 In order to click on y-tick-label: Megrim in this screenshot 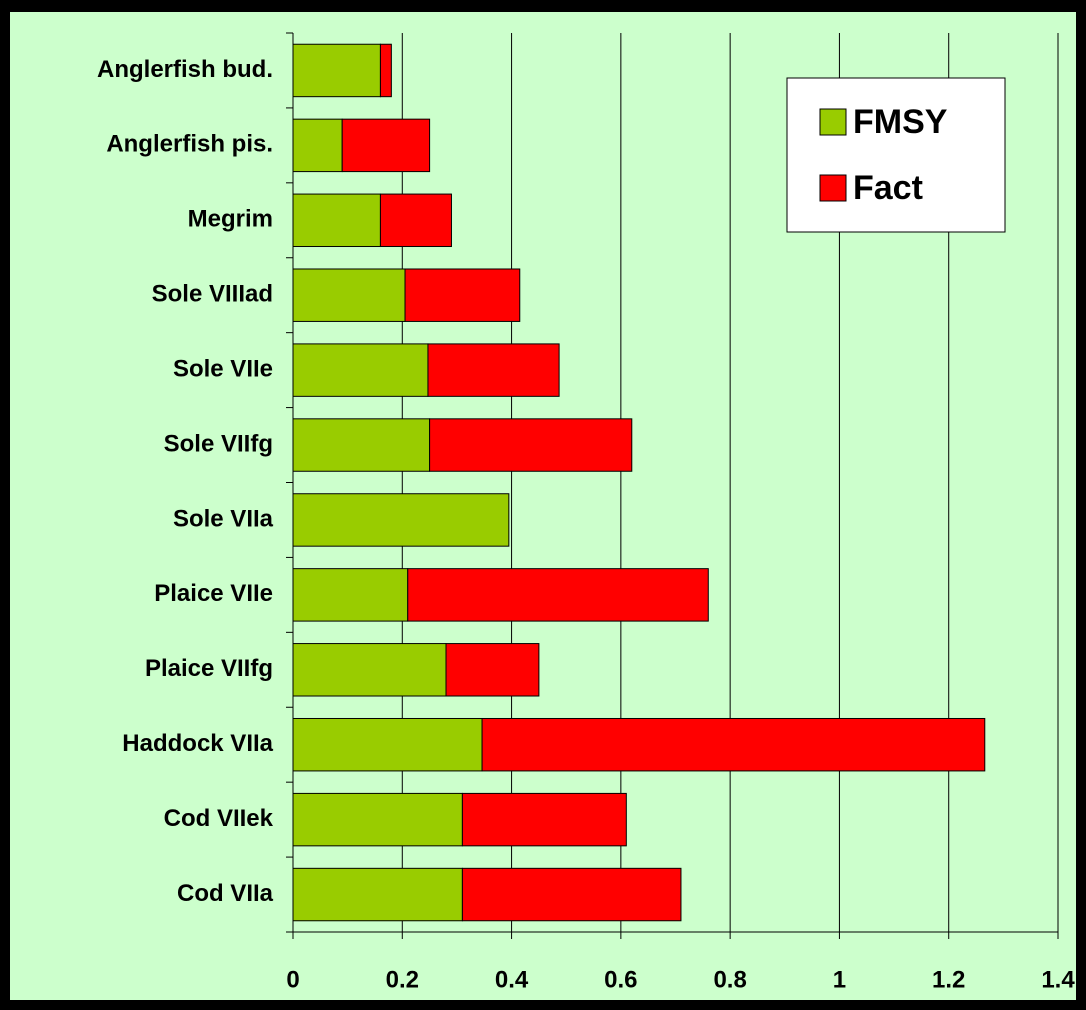, I will do `click(230, 219)`.